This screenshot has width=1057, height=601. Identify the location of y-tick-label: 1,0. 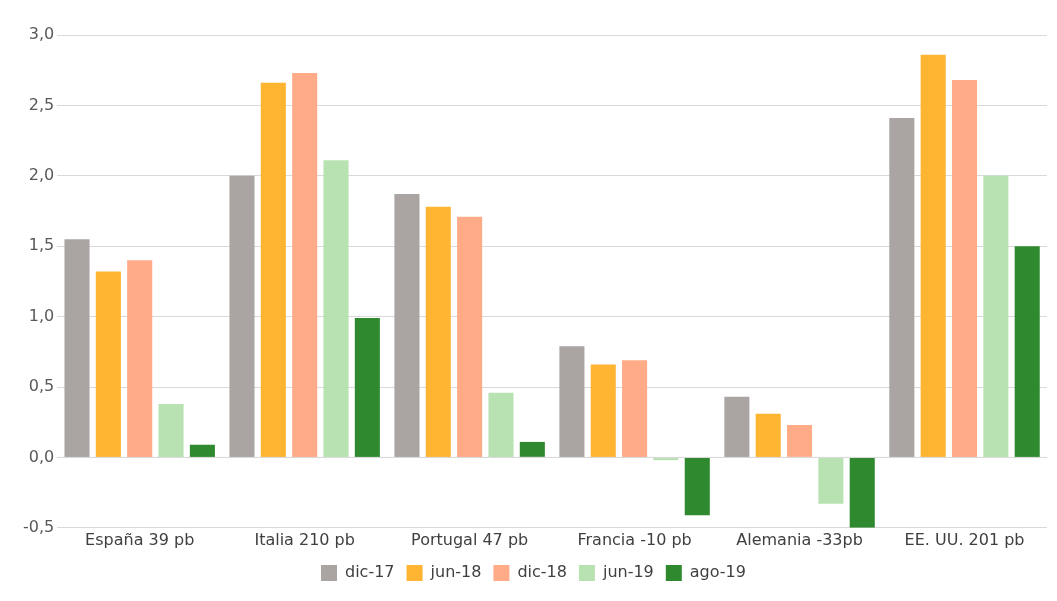
(41, 315).